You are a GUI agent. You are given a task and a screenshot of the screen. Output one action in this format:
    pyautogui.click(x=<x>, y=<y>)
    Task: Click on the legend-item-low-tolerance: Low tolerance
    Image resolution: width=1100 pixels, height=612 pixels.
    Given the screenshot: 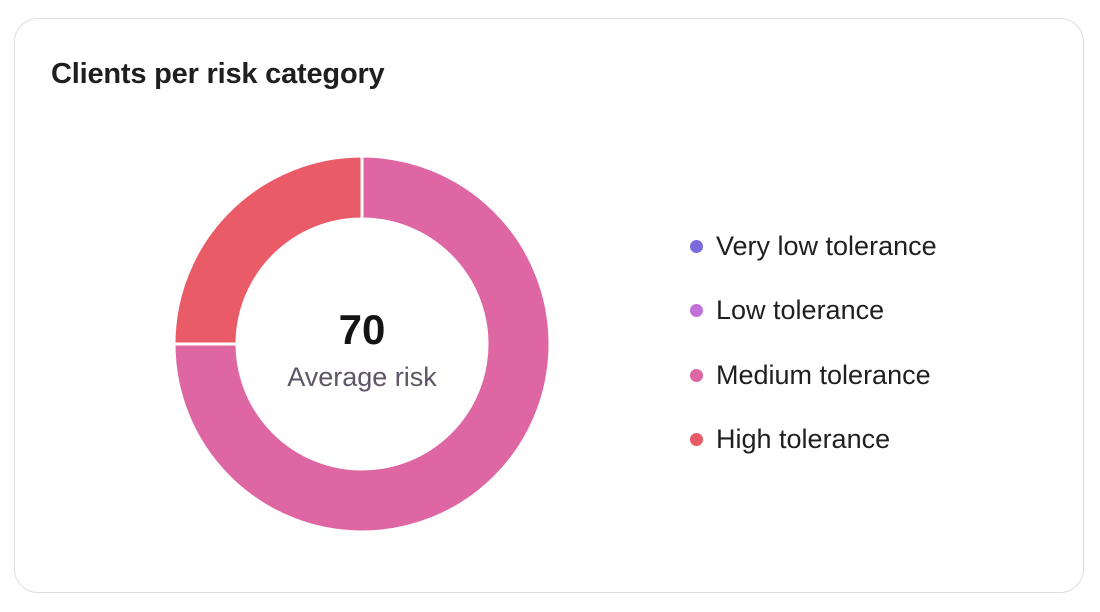 What is the action you would take?
    pyautogui.click(x=813, y=311)
    